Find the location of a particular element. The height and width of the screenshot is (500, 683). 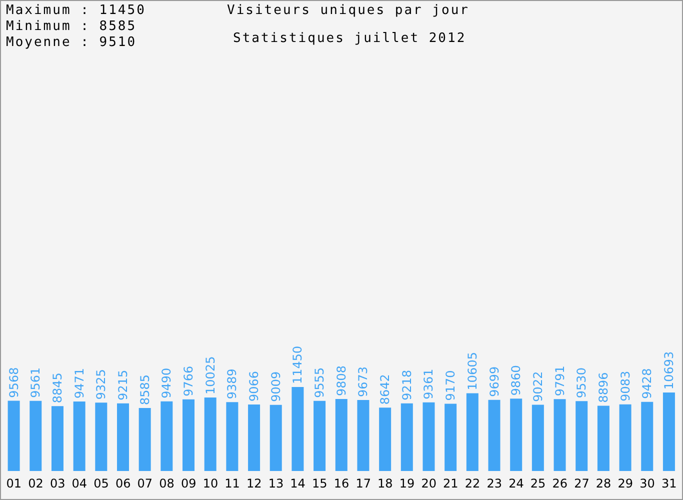

data-label: 9389 is located at coordinates (232, 384).